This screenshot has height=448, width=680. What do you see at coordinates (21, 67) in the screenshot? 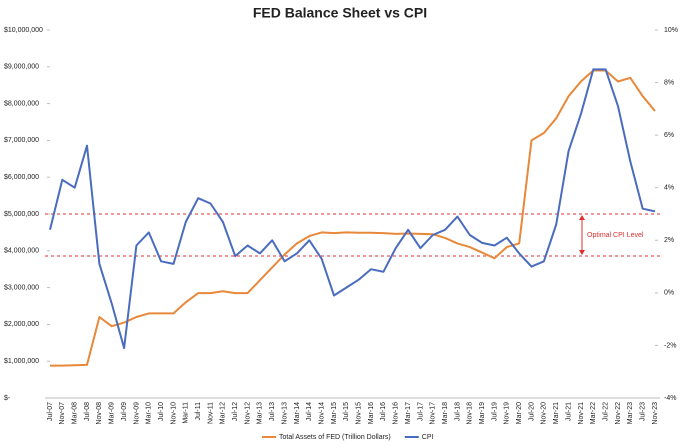
I see `y-tick-label: $9,000,000` at bounding box center [21, 67].